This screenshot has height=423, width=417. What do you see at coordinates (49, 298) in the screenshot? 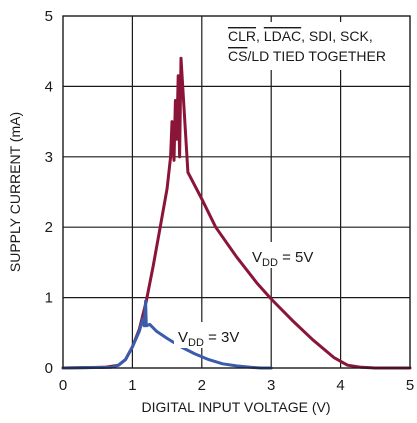
I see `y-tick-label: 1` at bounding box center [49, 298].